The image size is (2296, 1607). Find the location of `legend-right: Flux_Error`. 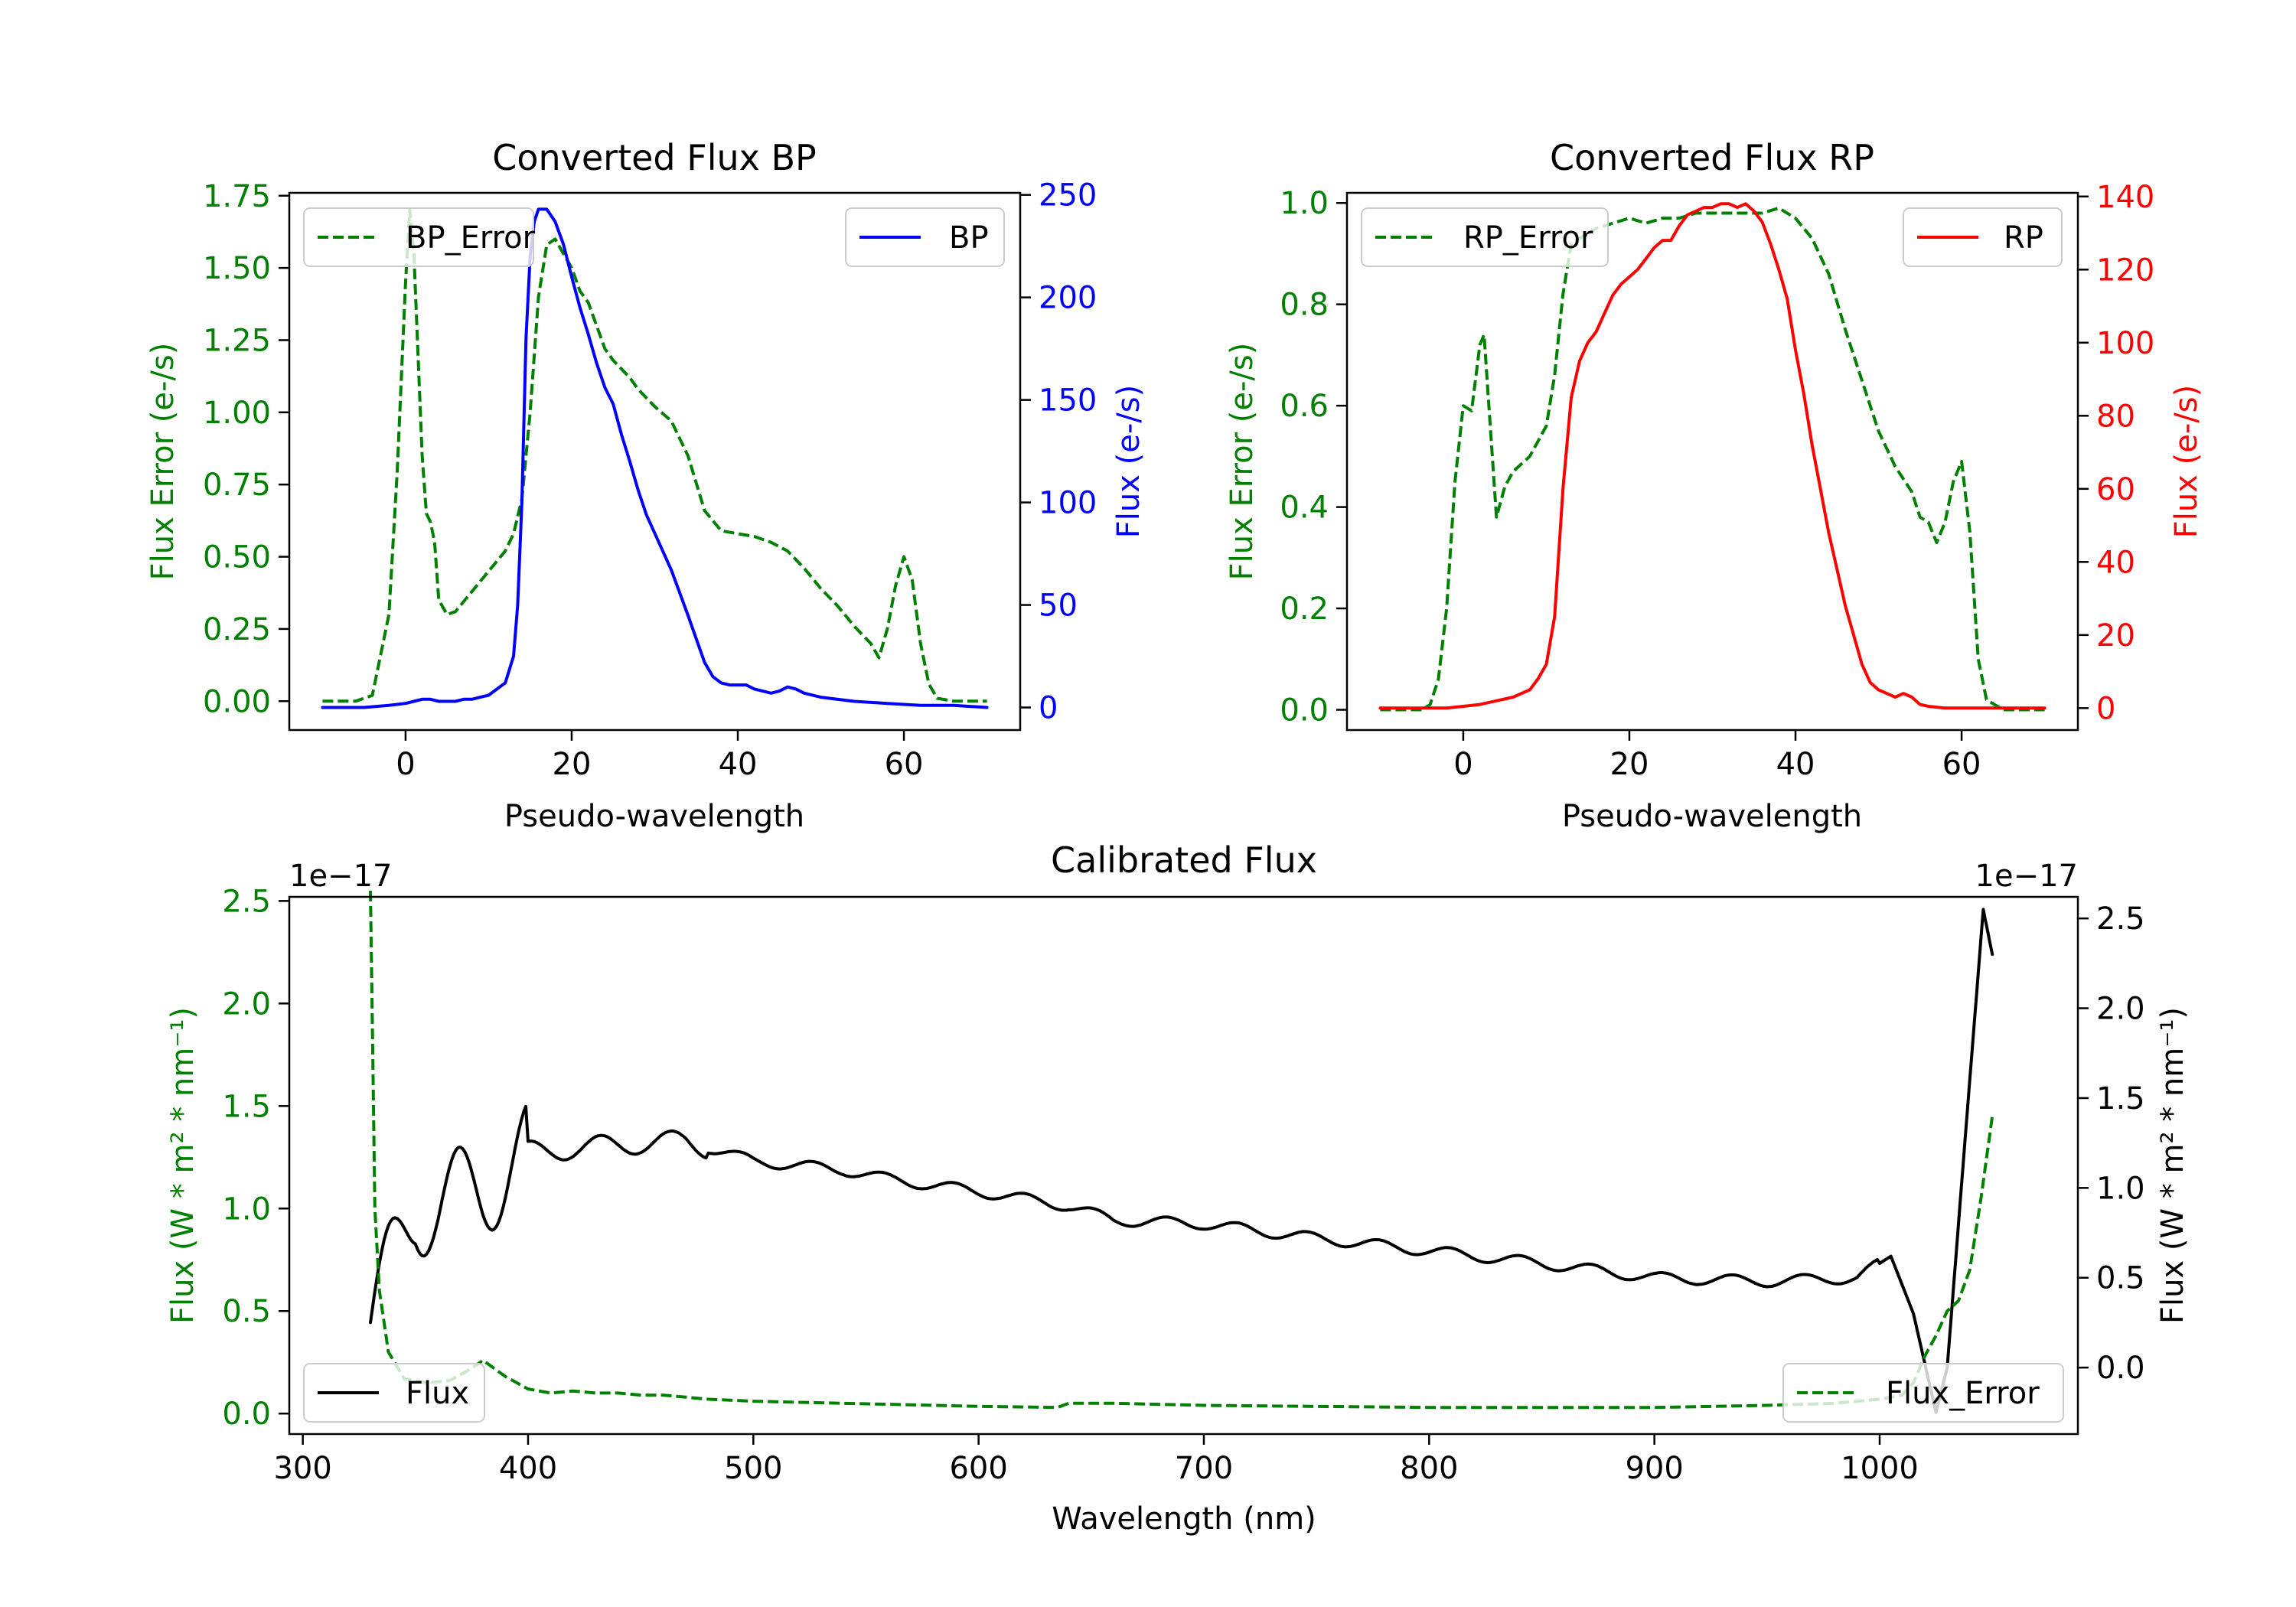

legend-right: Flux_Error is located at coordinates (1923, 1393).